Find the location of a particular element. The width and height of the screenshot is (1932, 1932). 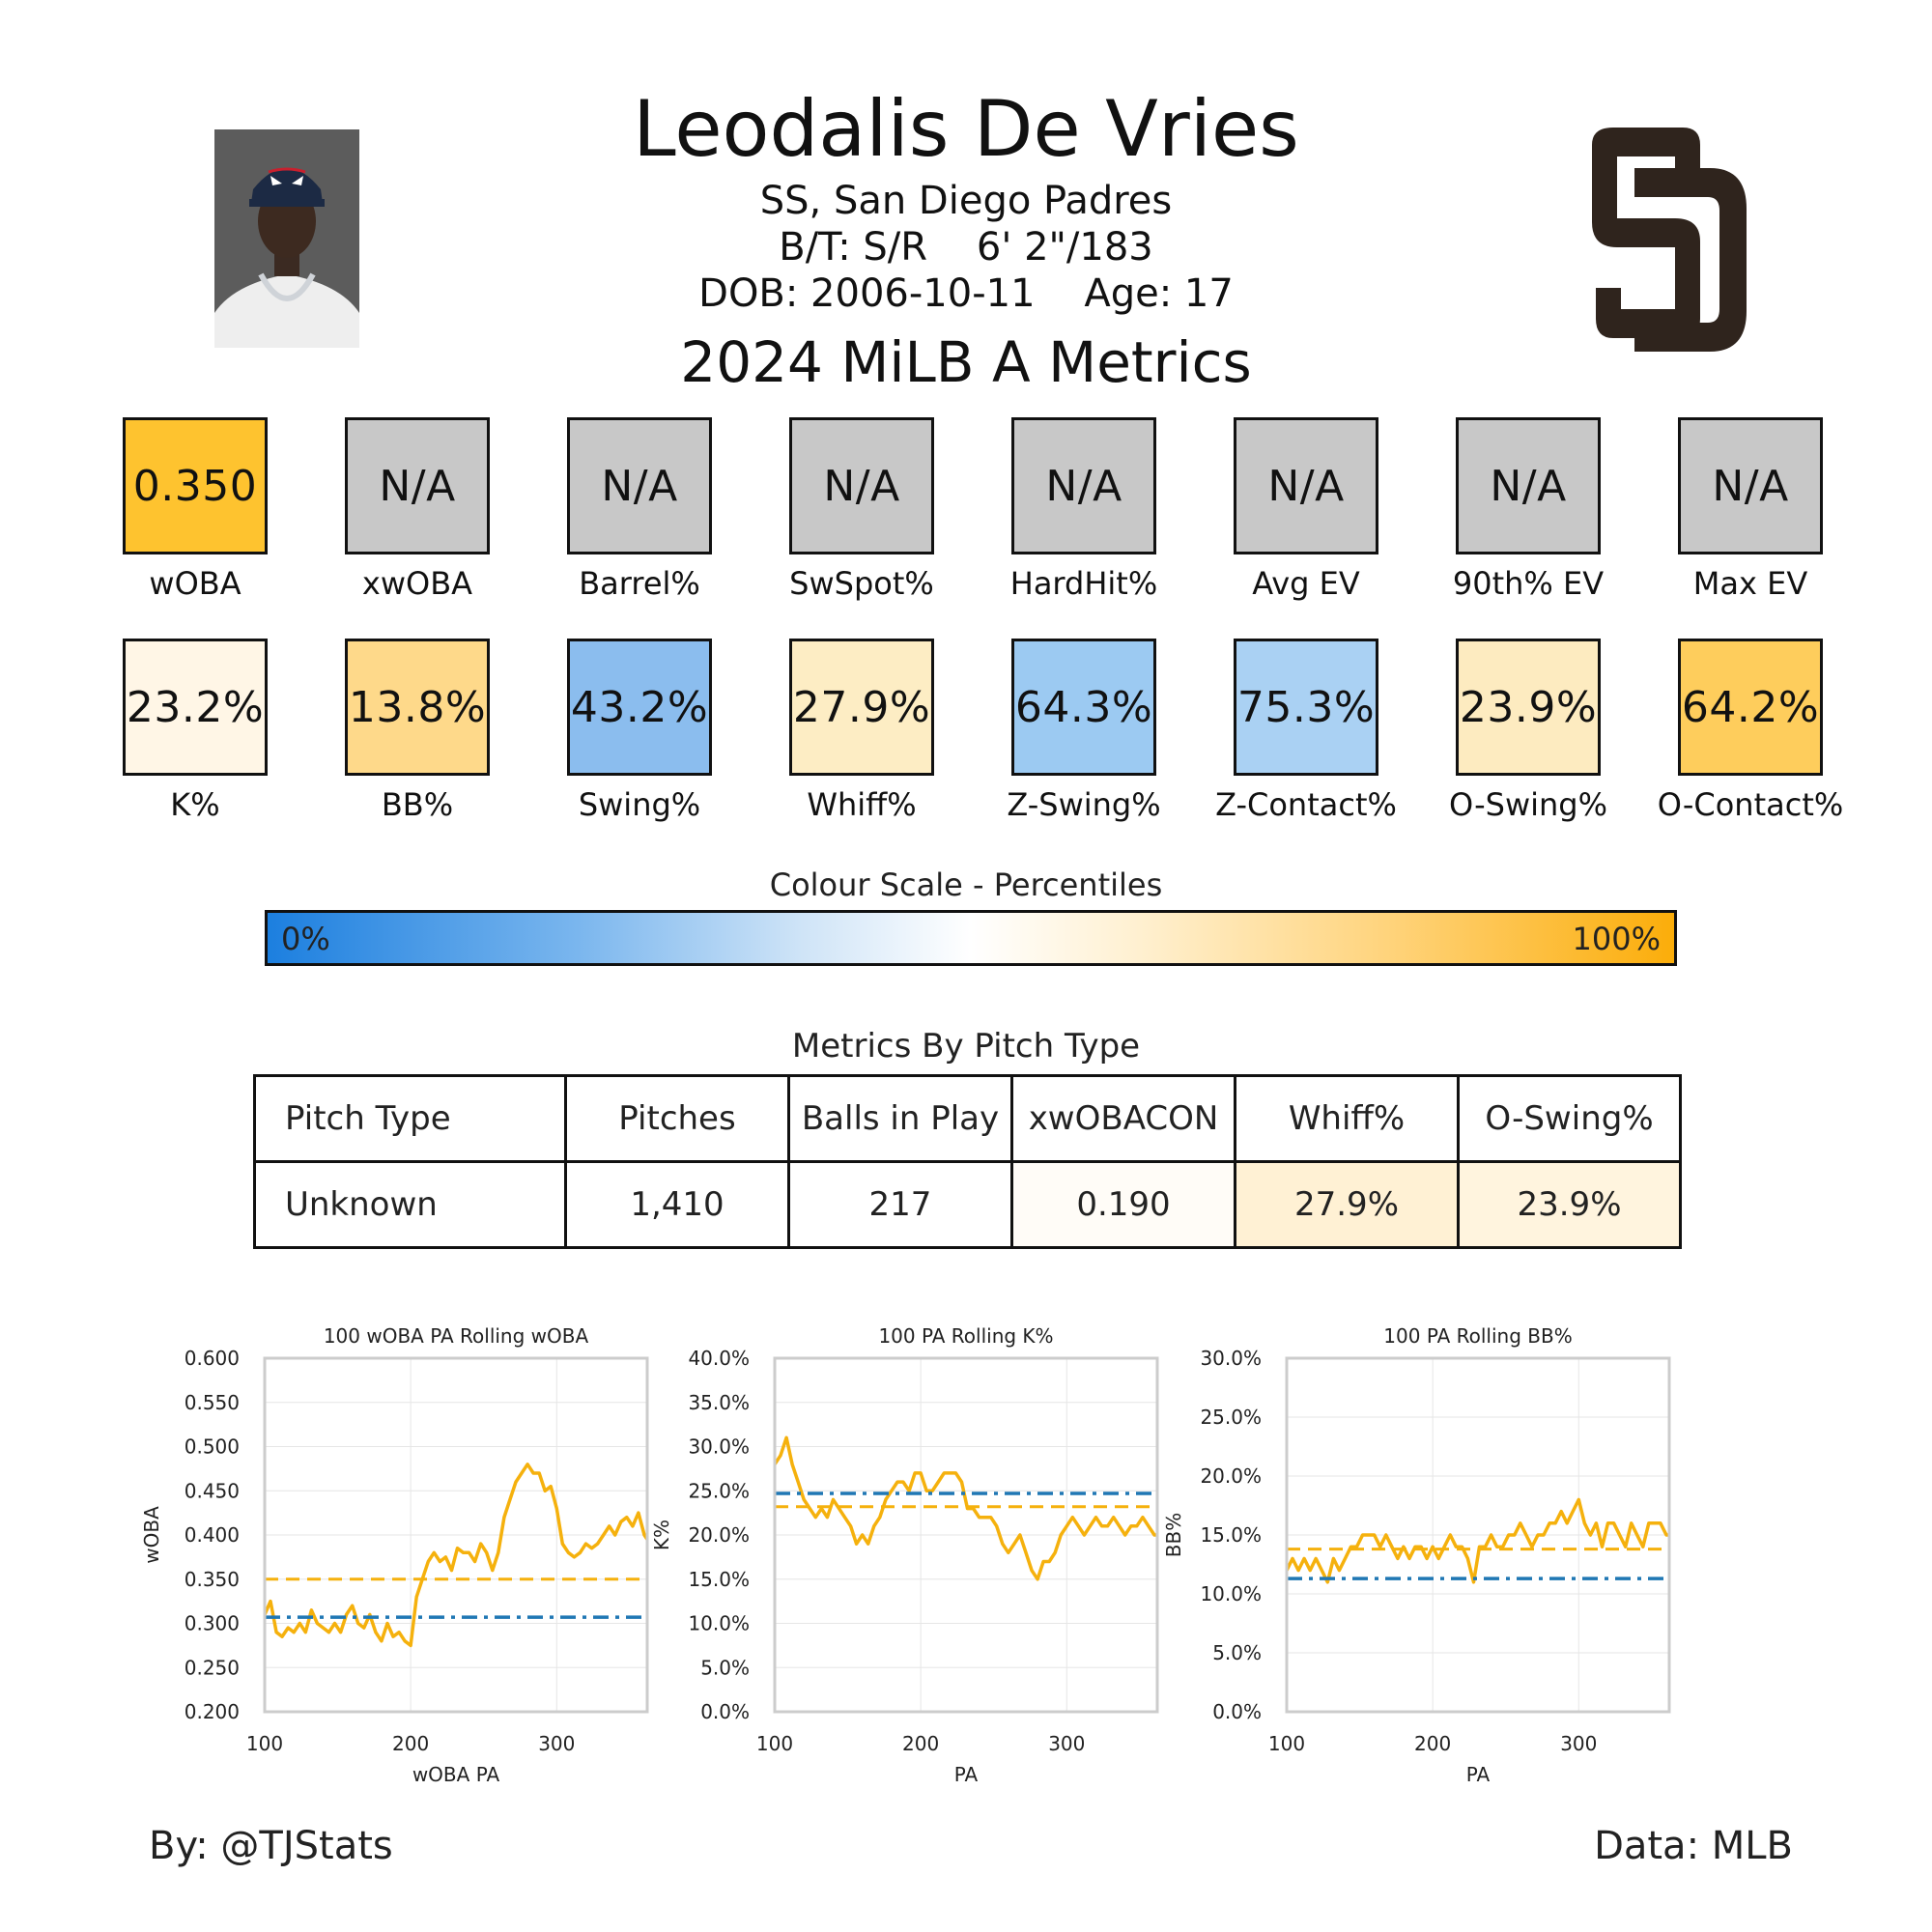

header-o-swing: O-Swing% is located at coordinates (1569, 1118).